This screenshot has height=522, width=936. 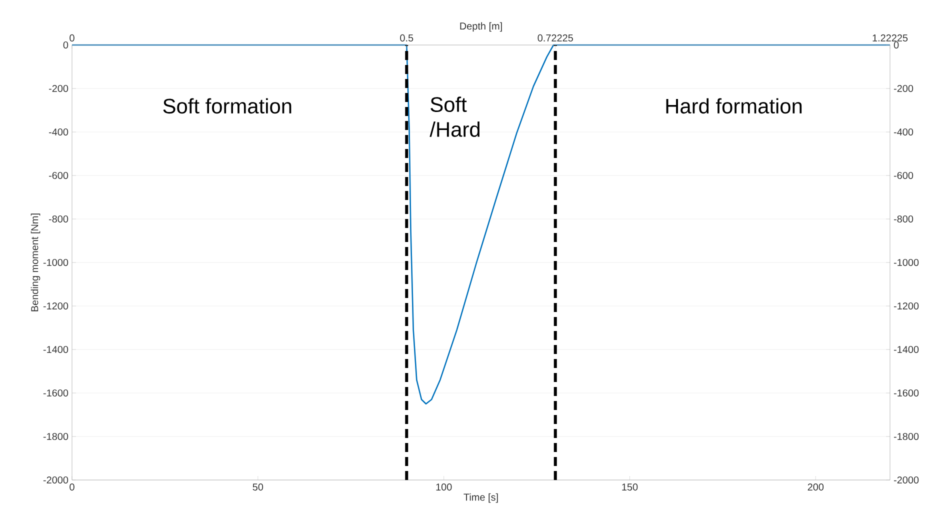 What do you see at coordinates (72, 487) in the screenshot?
I see `x-tick-label: 0` at bounding box center [72, 487].